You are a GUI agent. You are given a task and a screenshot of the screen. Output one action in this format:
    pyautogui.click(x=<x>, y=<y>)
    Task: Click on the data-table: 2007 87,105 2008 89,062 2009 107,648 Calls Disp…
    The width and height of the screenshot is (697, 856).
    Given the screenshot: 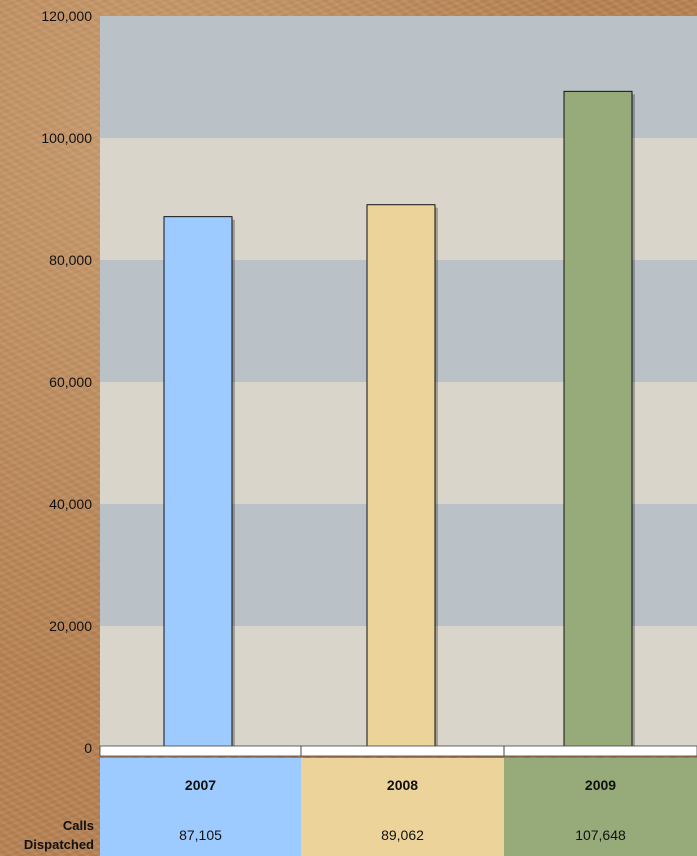 What is the action you would take?
    pyautogui.click(x=360, y=800)
    